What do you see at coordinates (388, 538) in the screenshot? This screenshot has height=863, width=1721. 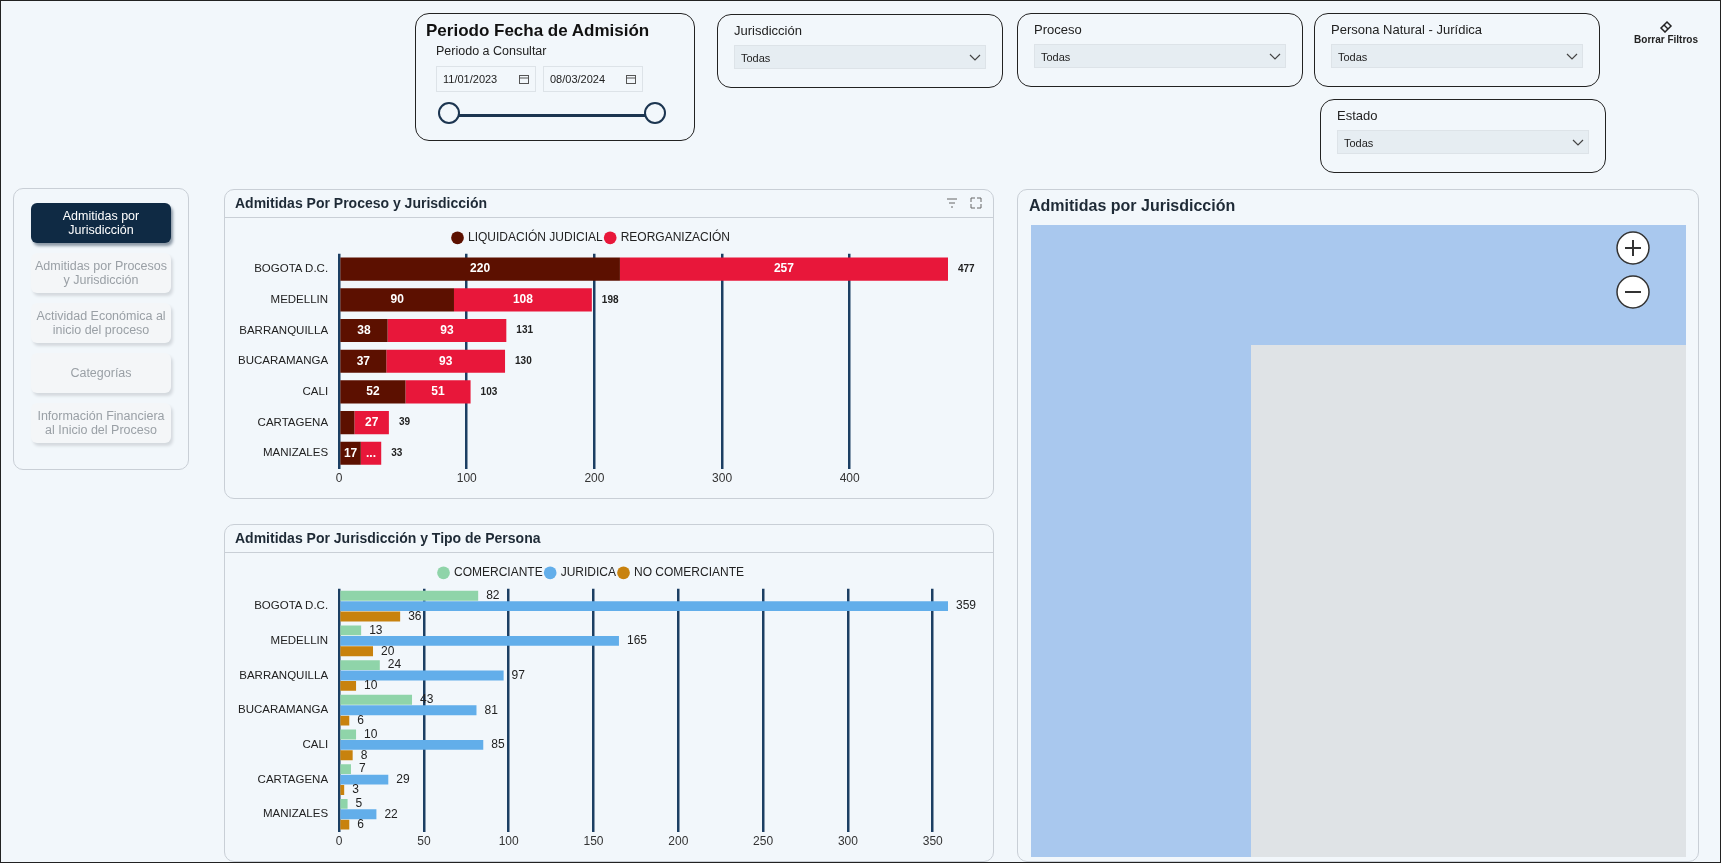 I see `chart-title: Admitidas Por Jurisdicción y Tipo de Persona` at bounding box center [388, 538].